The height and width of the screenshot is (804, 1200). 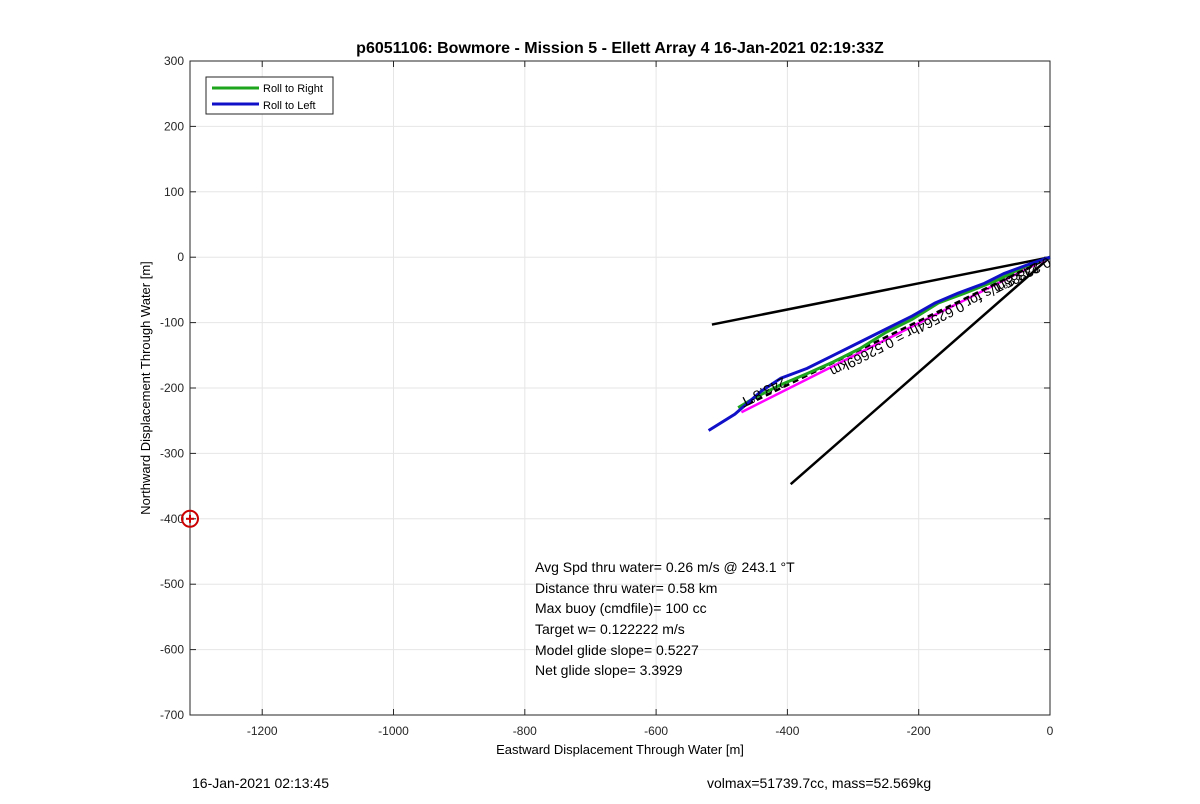 I want to click on y-tick-label: 100, so click(x=174, y=192).